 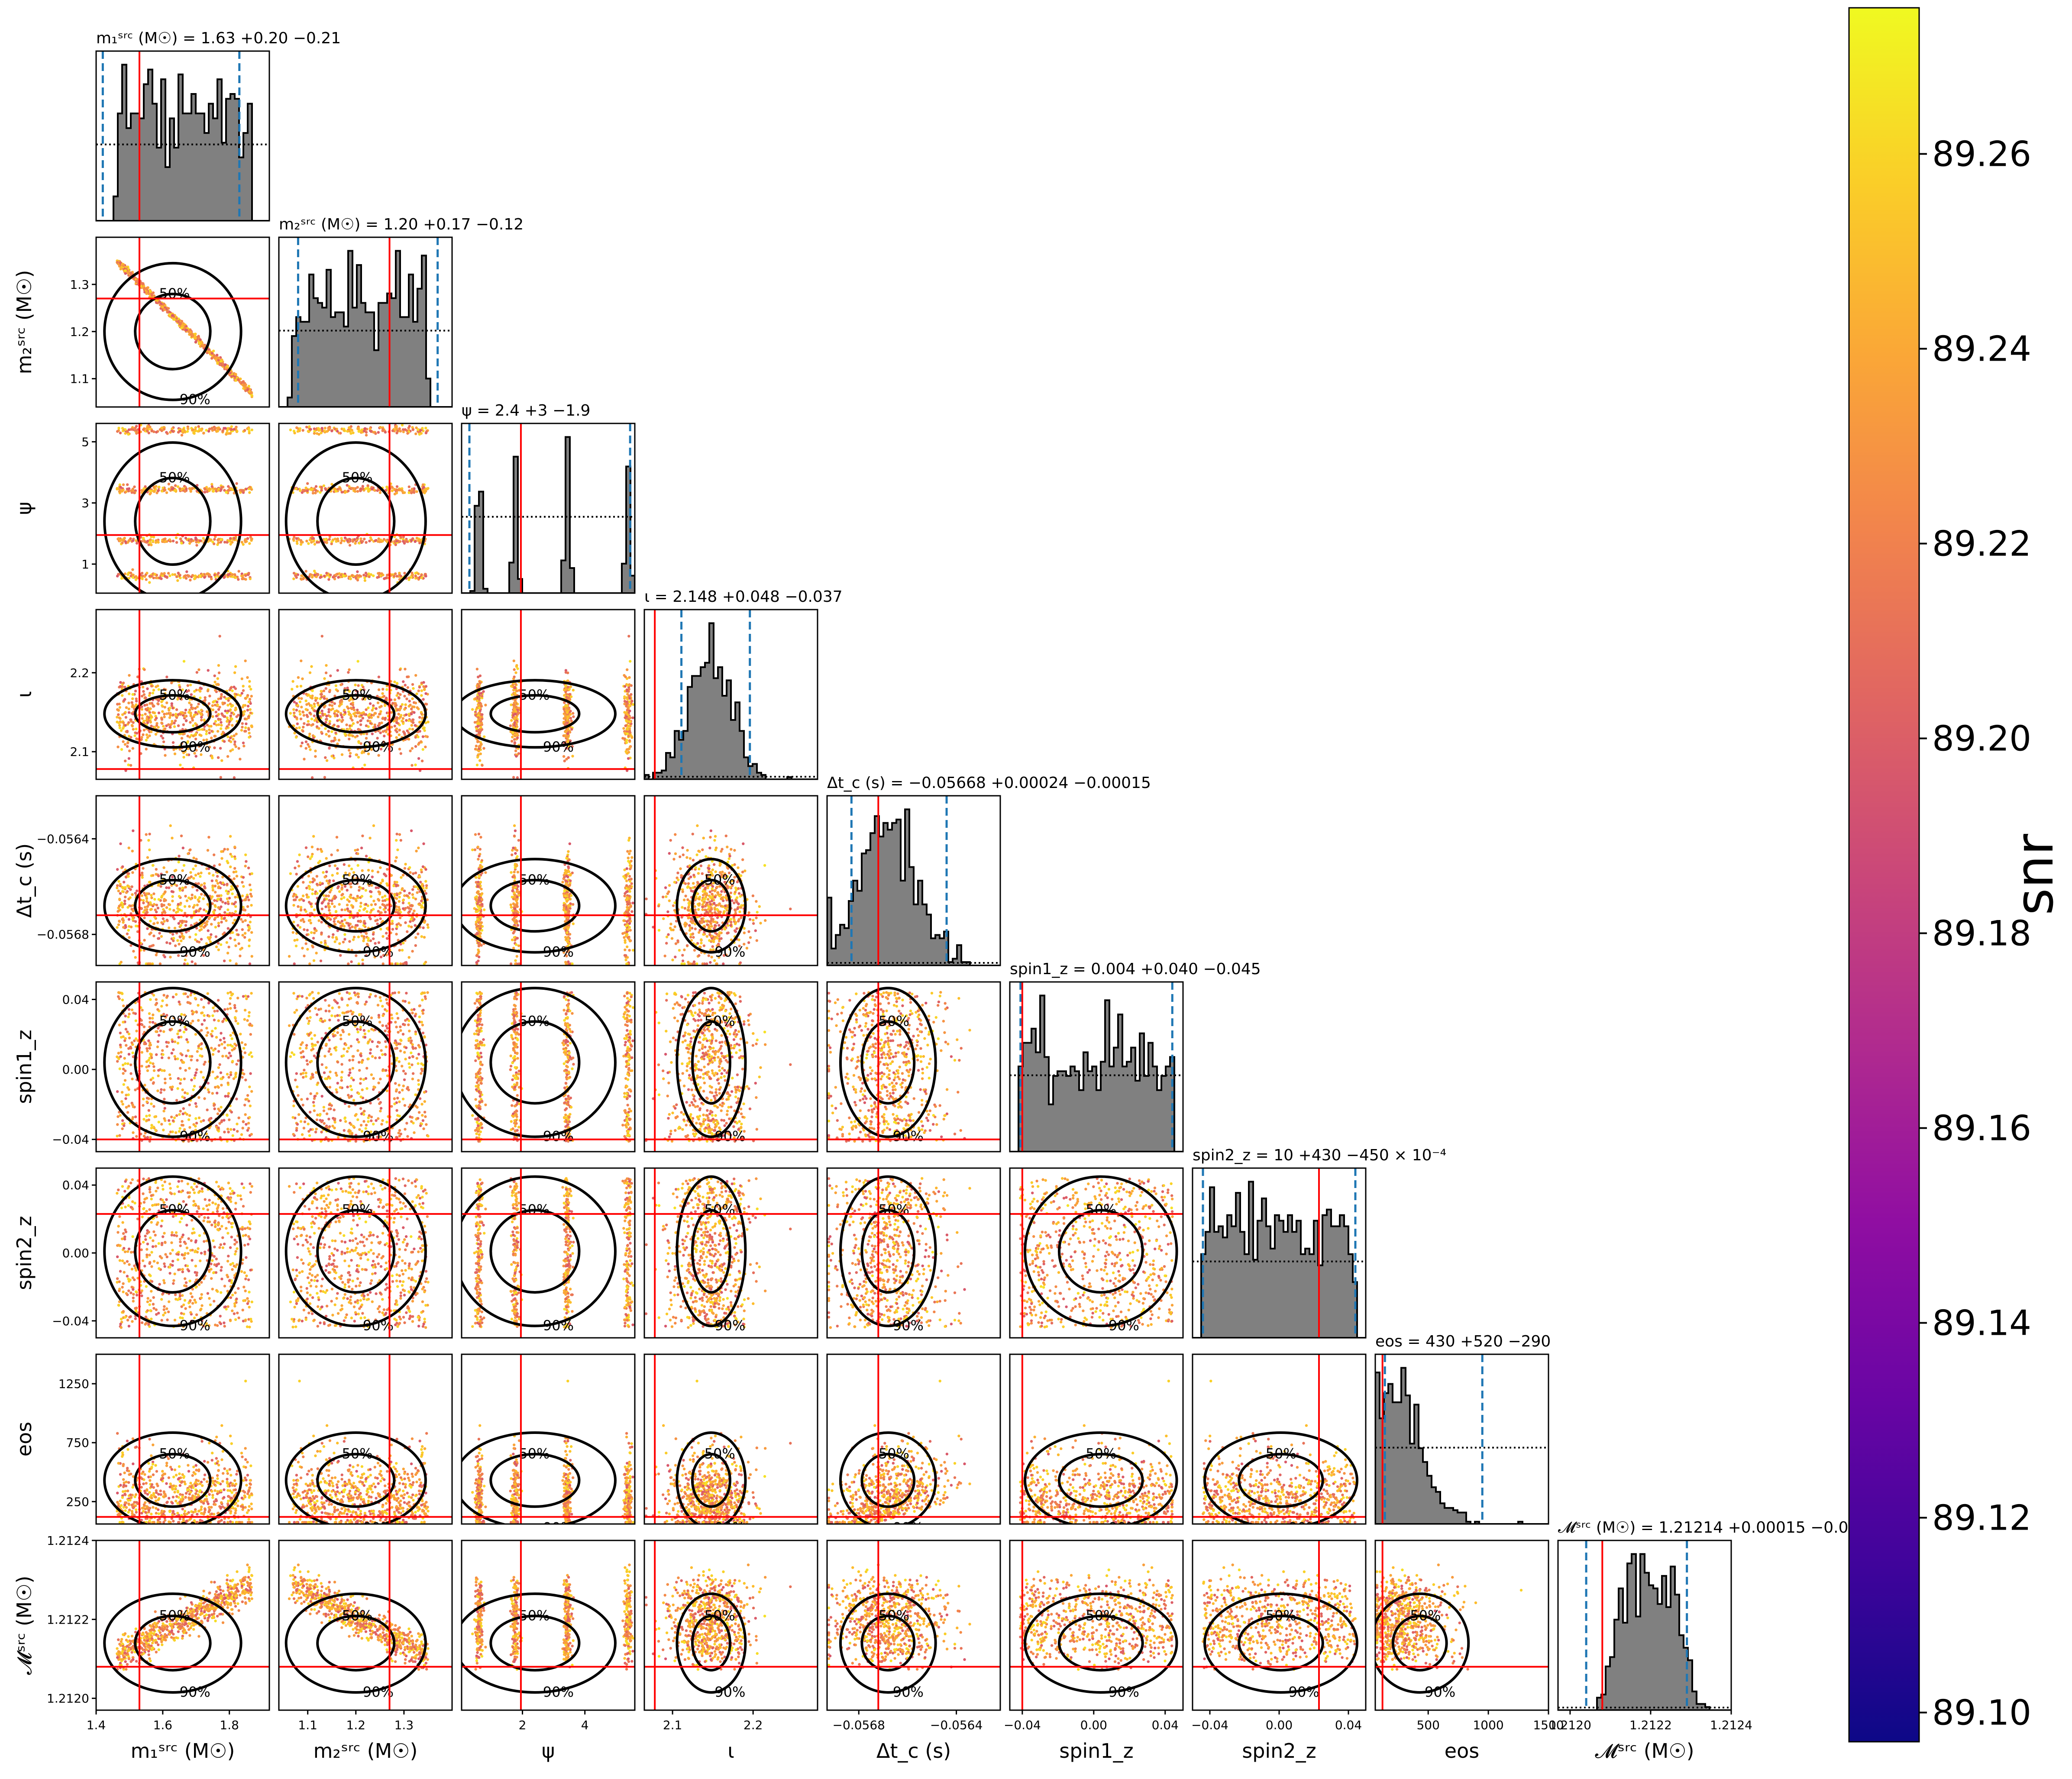 I want to click on panel-m1-vs-m1: m₁ˢʳᶜ (M☉) = 1.63 +0.20 −0.21, so click(x=218, y=125).